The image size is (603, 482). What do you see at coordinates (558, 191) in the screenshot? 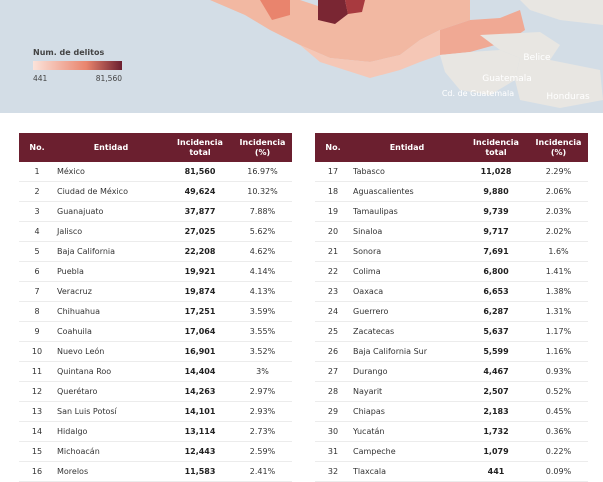
I see `table-cell: 2.06%` at bounding box center [558, 191].